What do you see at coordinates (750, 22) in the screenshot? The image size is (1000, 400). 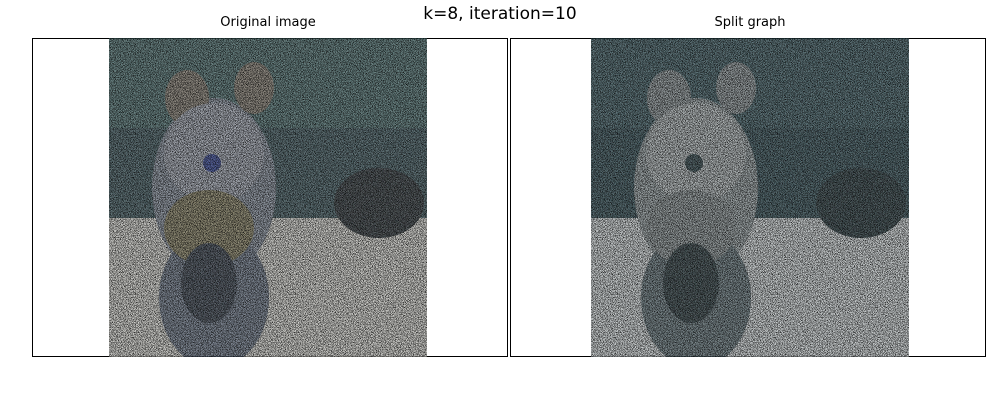 I see `right-panel-title: Split graph` at bounding box center [750, 22].